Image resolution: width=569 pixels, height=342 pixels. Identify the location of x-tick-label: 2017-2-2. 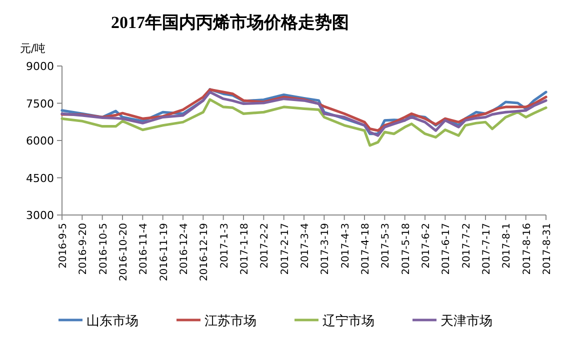
(265, 245).